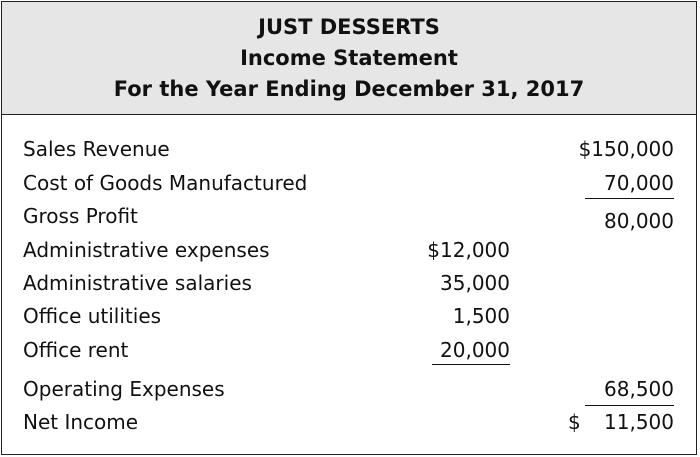 The height and width of the screenshot is (457, 700). Describe the element at coordinates (146, 250) in the screenshot. I see `row-label: Administrative expenses` at that location.